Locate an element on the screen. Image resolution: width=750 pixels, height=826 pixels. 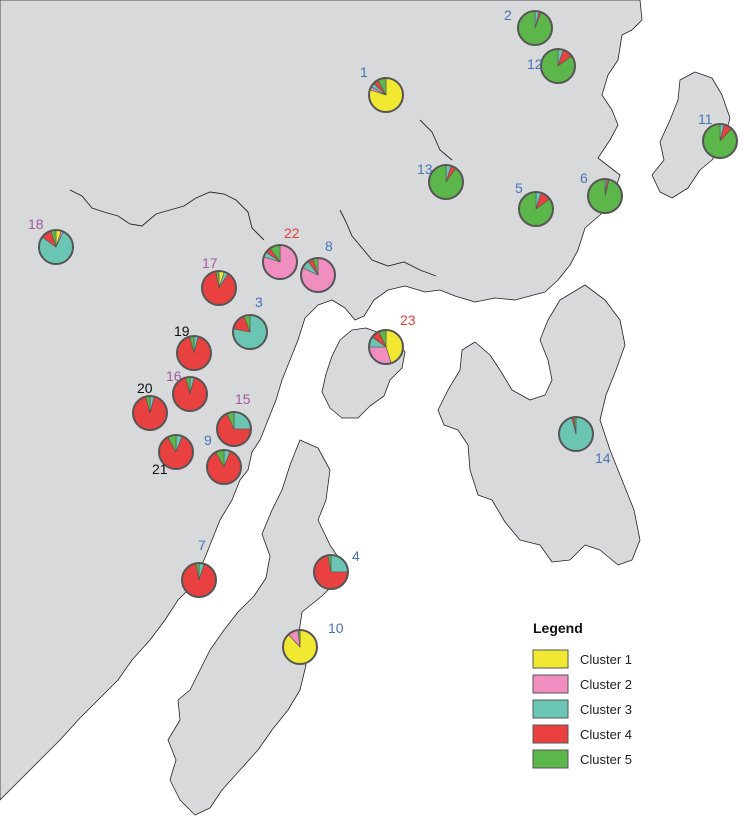
legend-label: Cluster 3 is located at coordinates (606, 709).